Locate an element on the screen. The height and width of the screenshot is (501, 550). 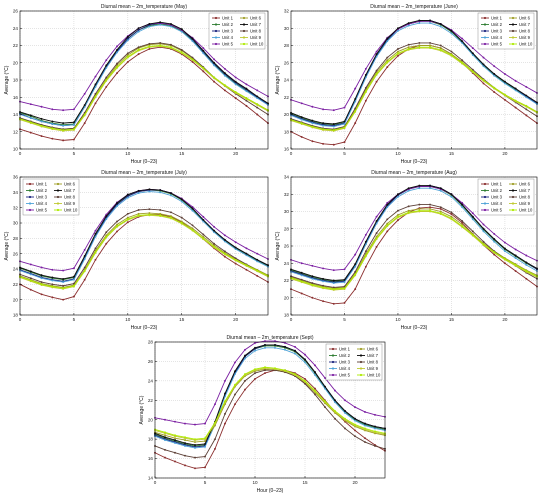
legend-entry-5: Unit 5 is located at coordinates (37, 210).